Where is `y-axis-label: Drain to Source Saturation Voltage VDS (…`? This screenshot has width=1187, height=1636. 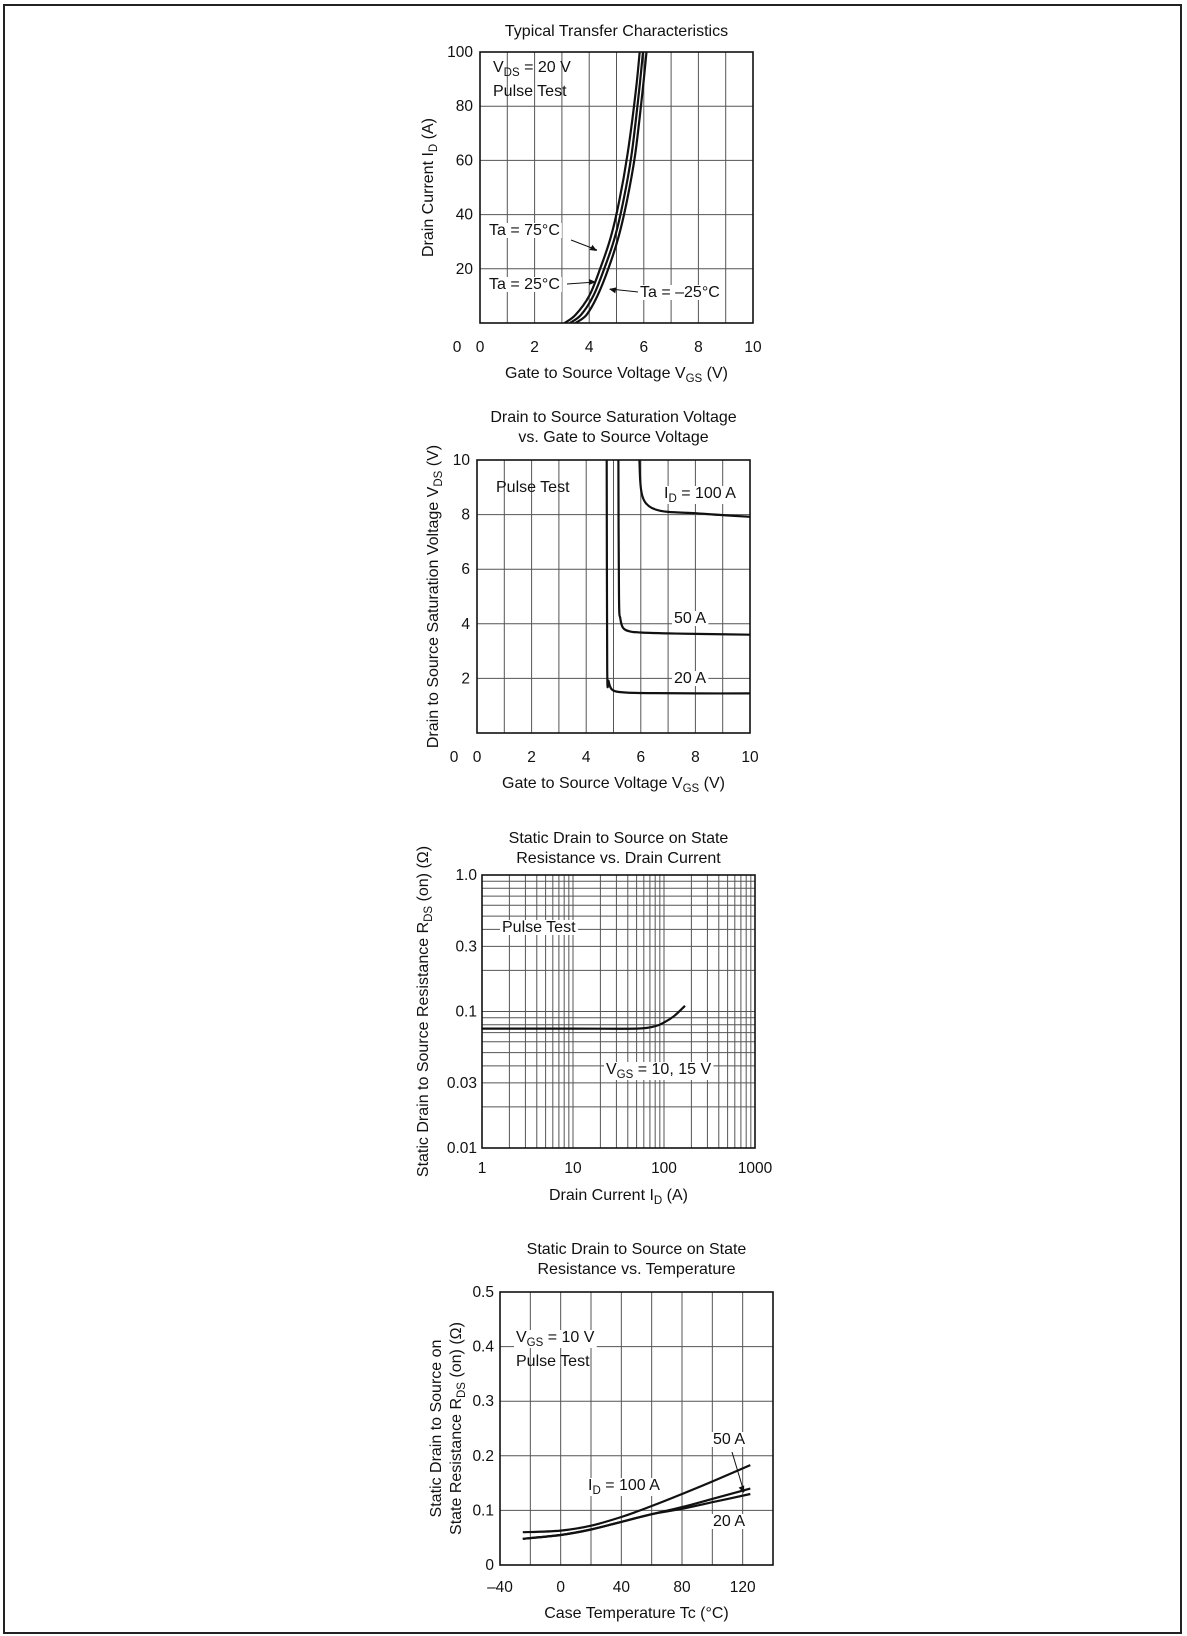
y-axis-label: Drain to Source Saturation Voltage VDS (… is located at coordinates (435, 596).